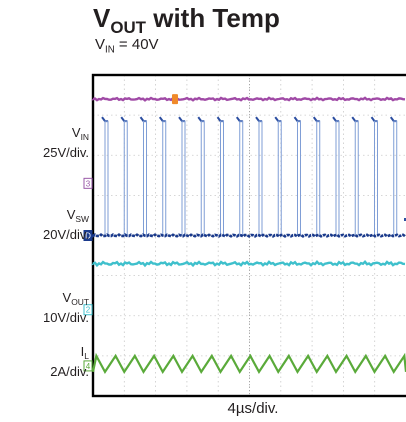 This screenshot has width=406, height=422. I want to click on channel-marker-3: 3, so click(88, 183).